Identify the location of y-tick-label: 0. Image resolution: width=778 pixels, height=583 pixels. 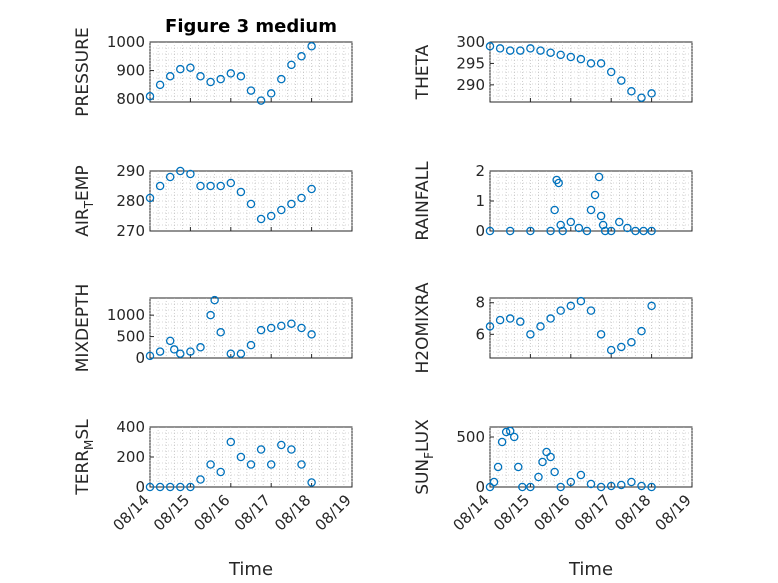
(480, 487).